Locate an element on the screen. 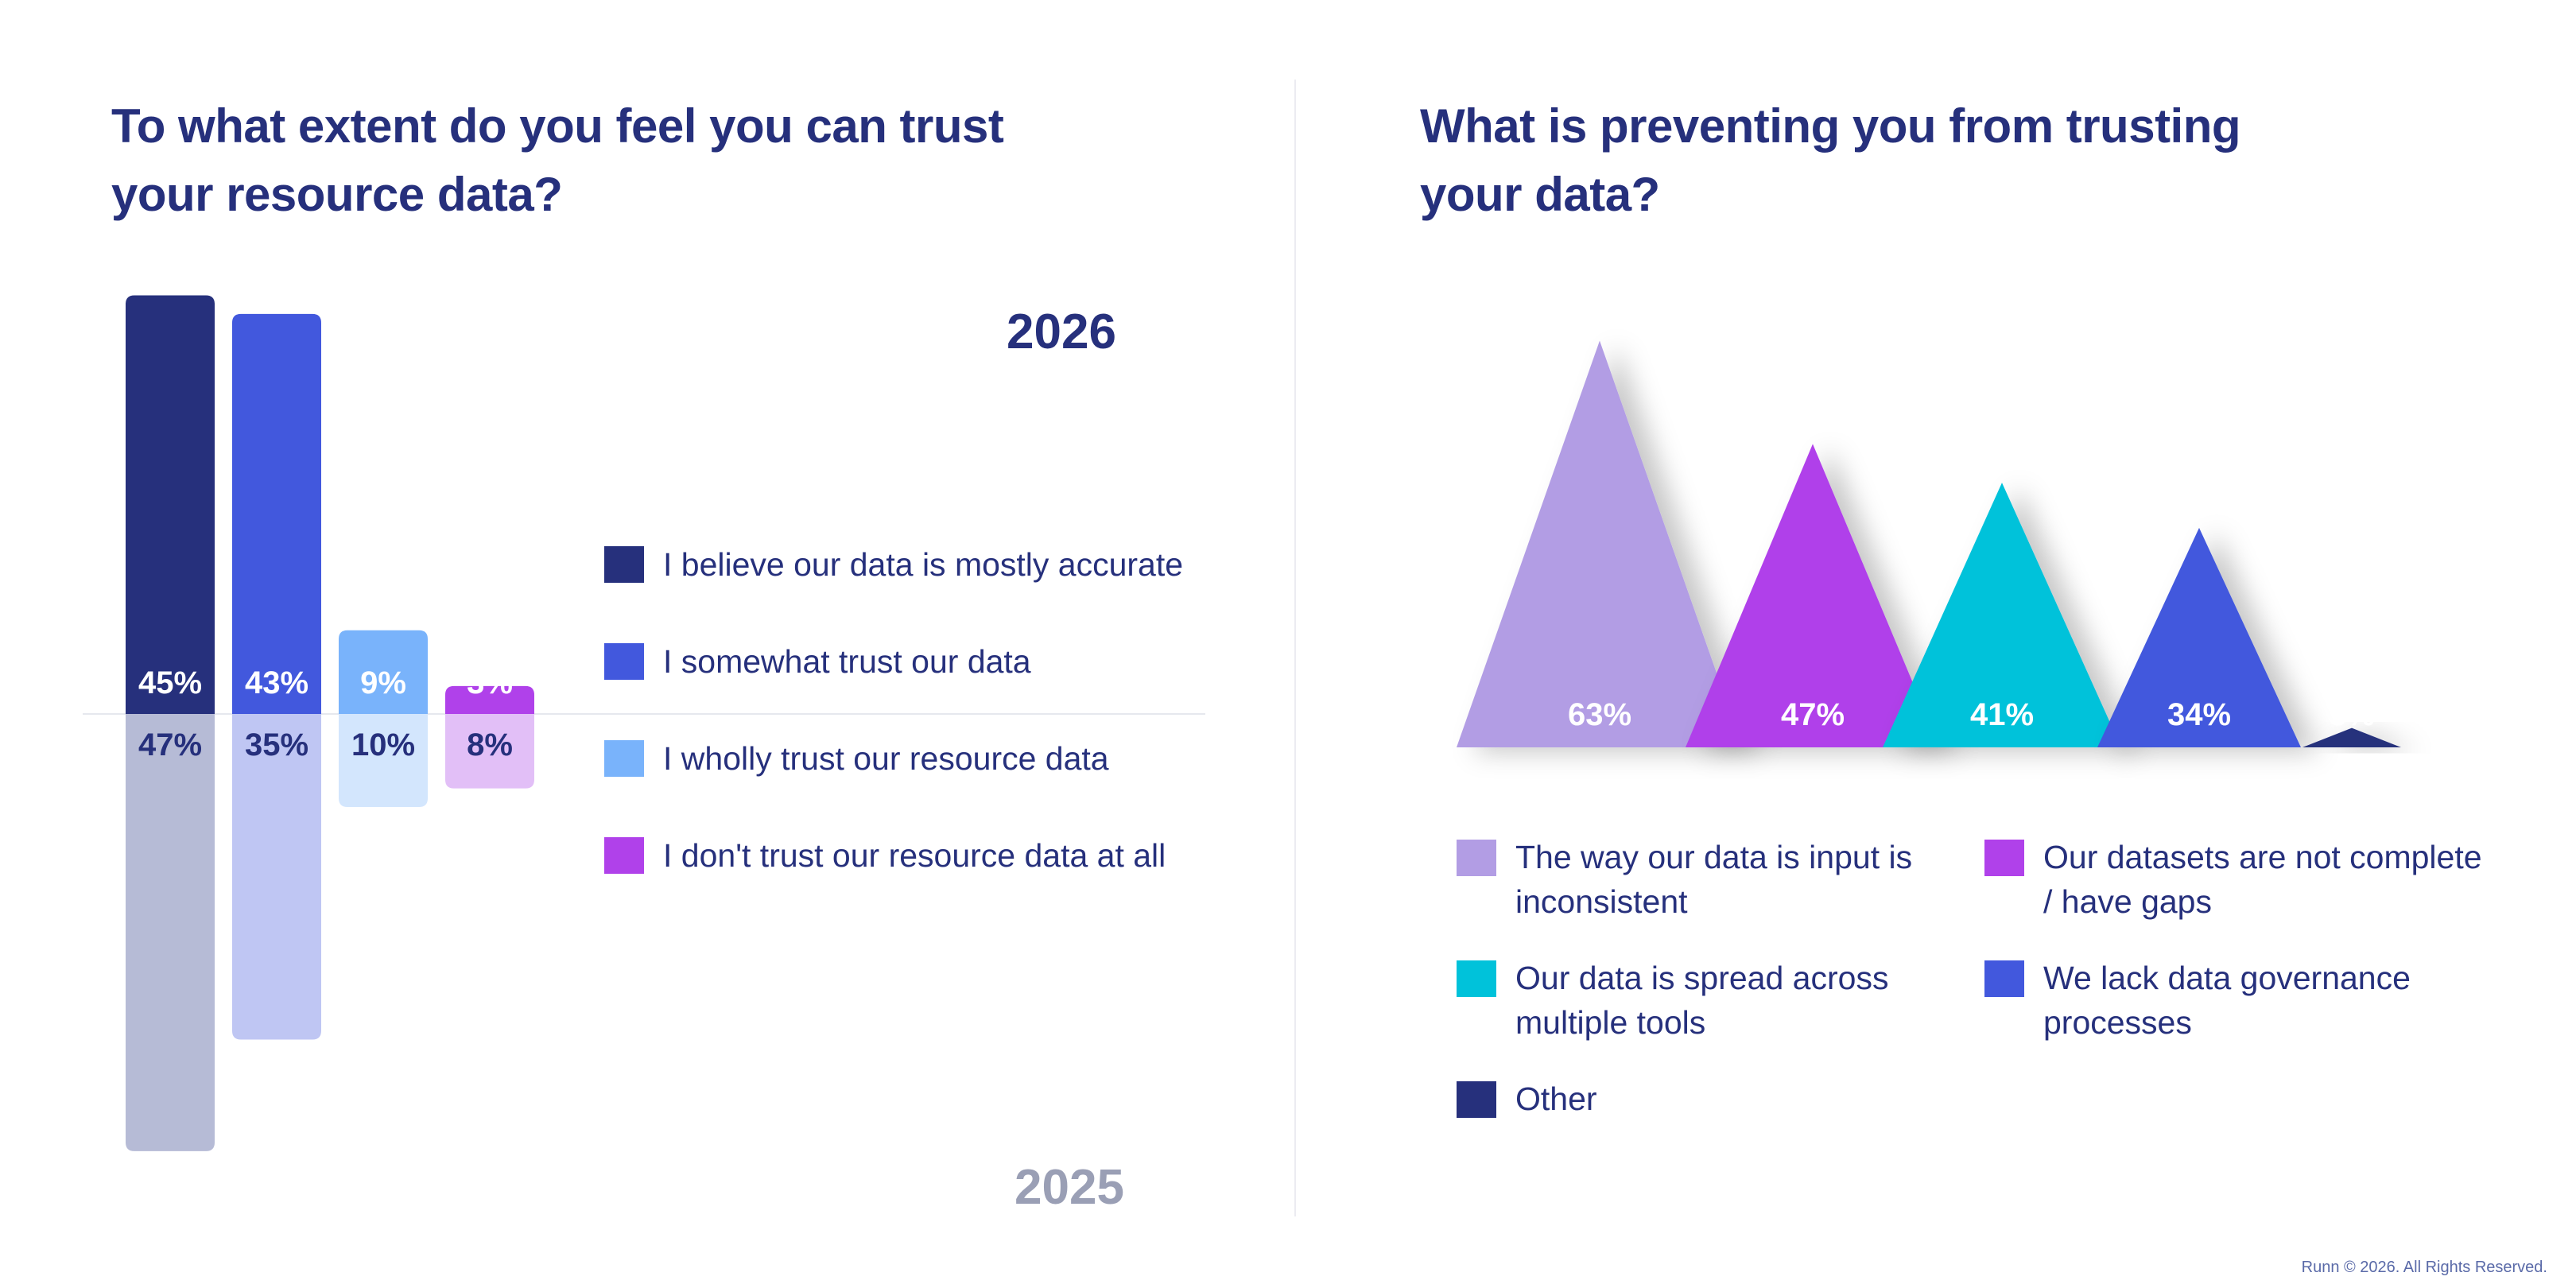  legend-left-item-accurate: I believe our data is mostly accurate is located at coordinates (893, 564).